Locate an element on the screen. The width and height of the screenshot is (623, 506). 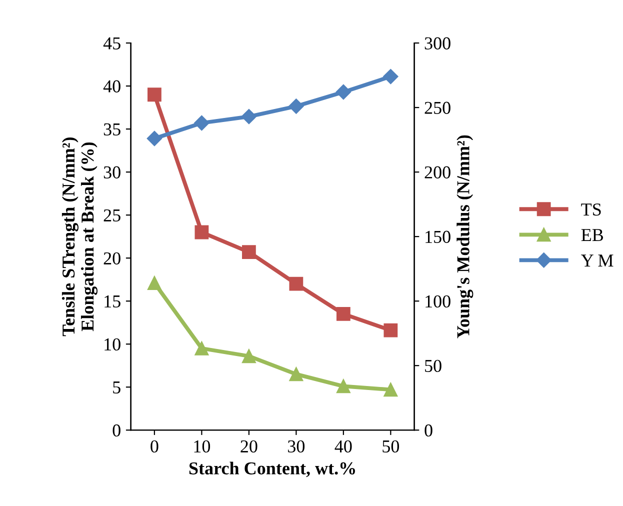
y-tick-label: 20 is located at coordinates (112, 258).